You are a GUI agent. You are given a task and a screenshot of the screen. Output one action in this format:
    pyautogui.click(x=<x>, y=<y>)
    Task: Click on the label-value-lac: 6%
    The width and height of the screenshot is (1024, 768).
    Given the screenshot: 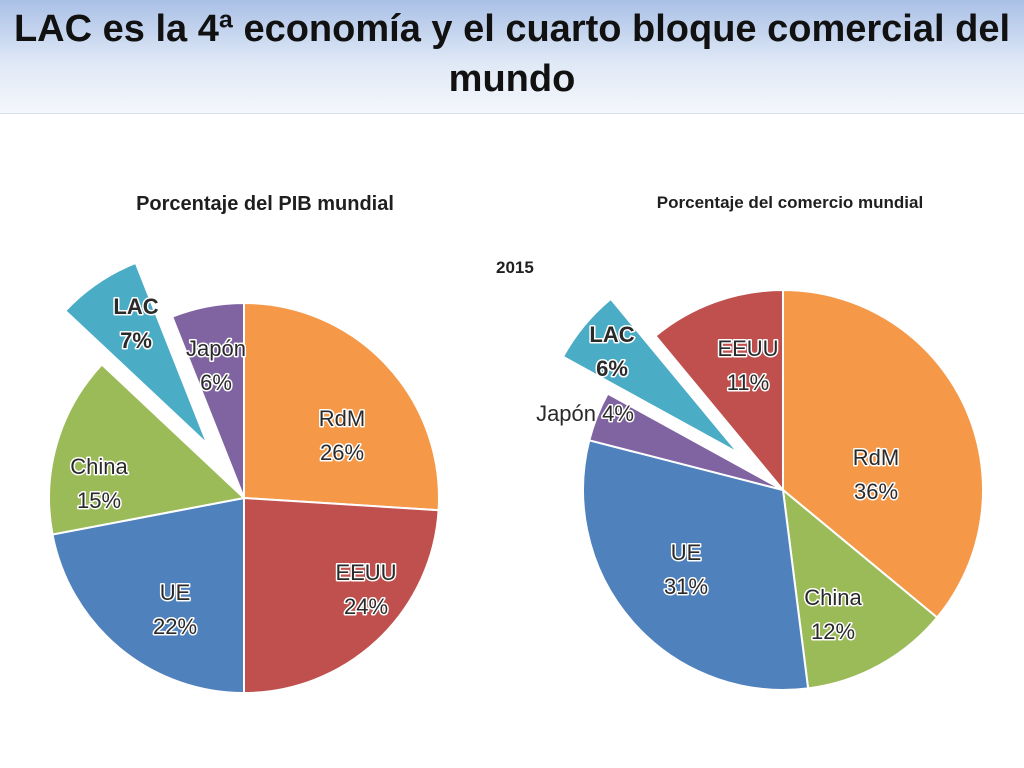 What is the action you would take?
    pyautogui.click(x=612, y=368)
    